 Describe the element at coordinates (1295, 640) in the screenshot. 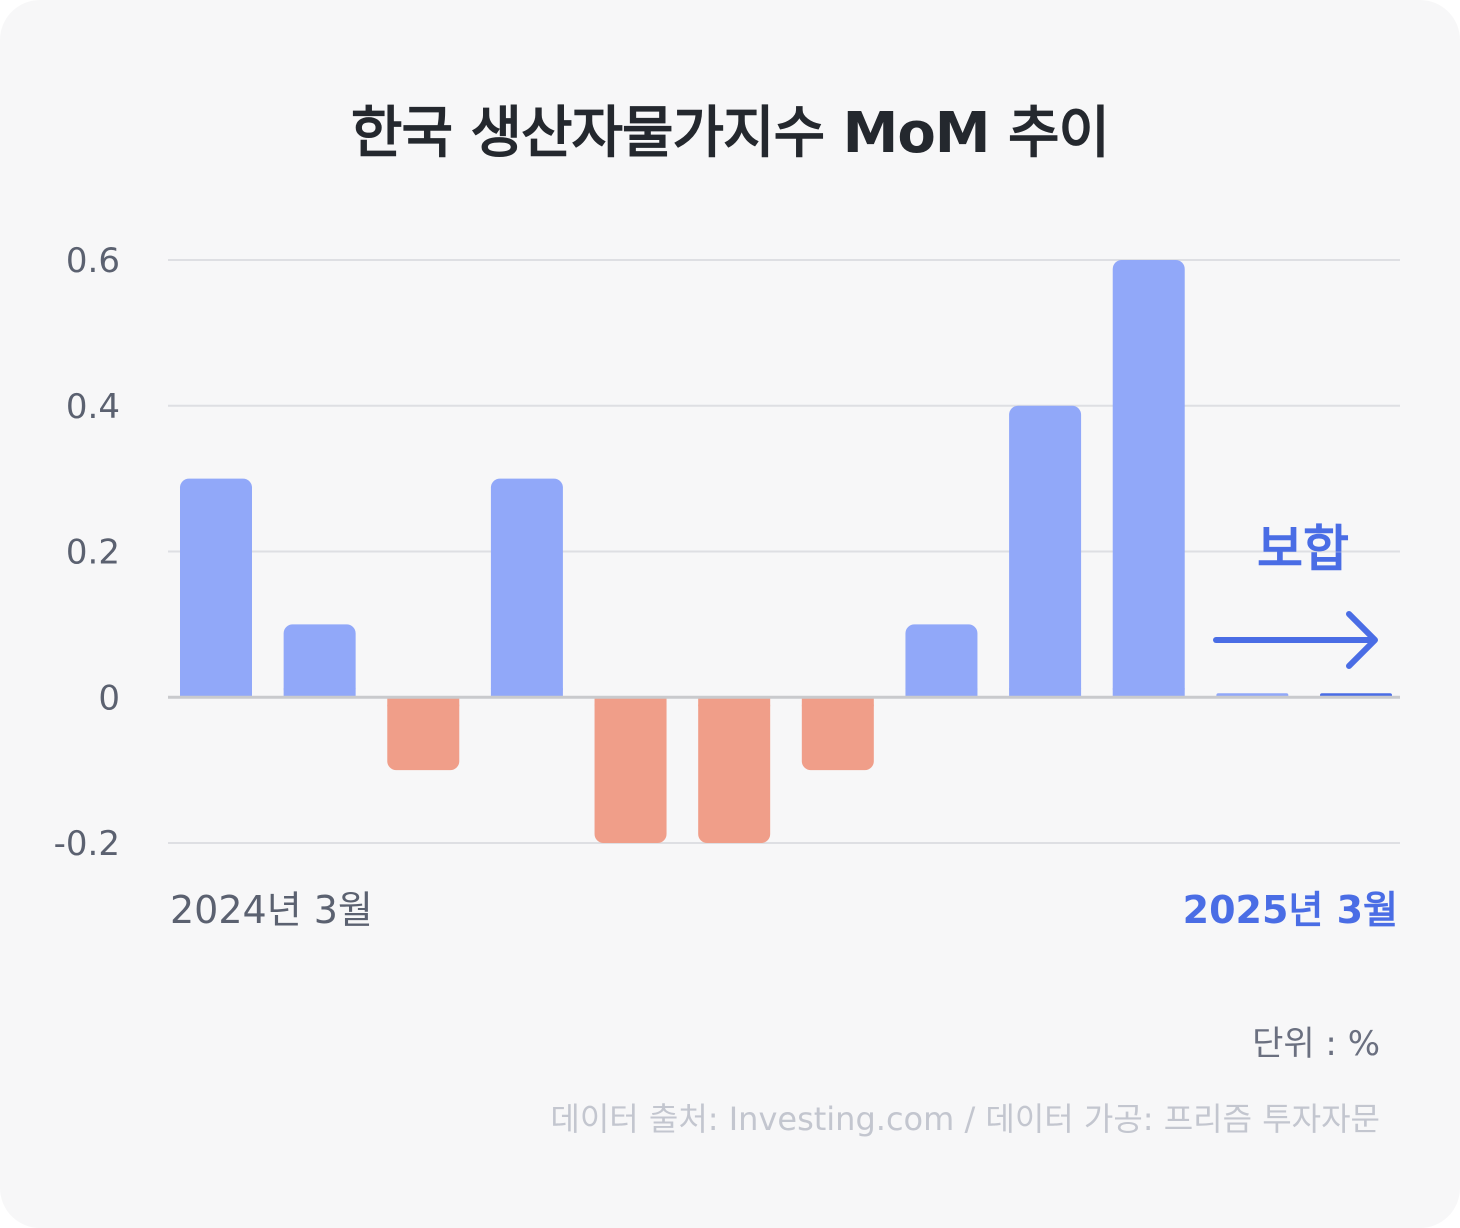

I see `arrow-right-icon` at that location.